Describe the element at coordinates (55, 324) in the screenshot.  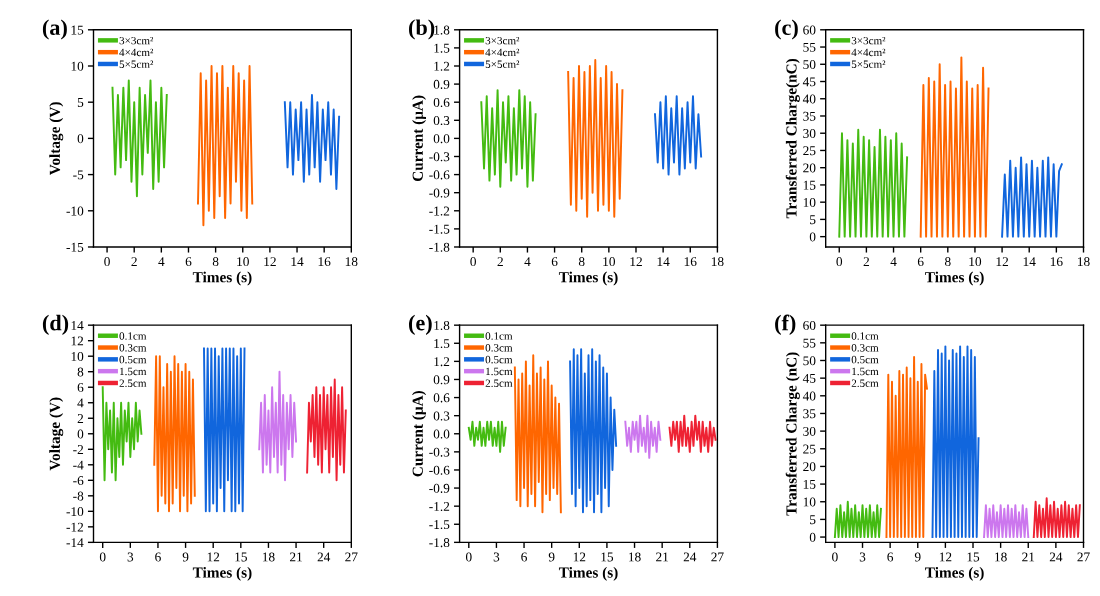
I see `chart-title: (d)` at that location.